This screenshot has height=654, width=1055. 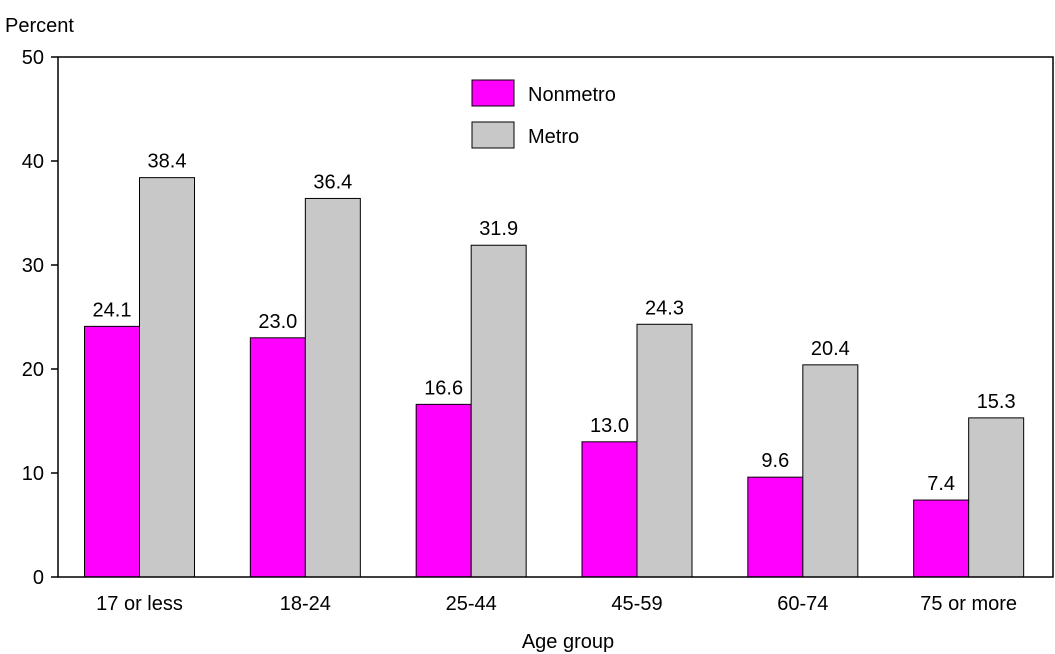 What do you see at coordinates (609, 426) in the screenshot?
I see `data-label-nonmetro-3: 13.0` at bounding box center [609, 426].